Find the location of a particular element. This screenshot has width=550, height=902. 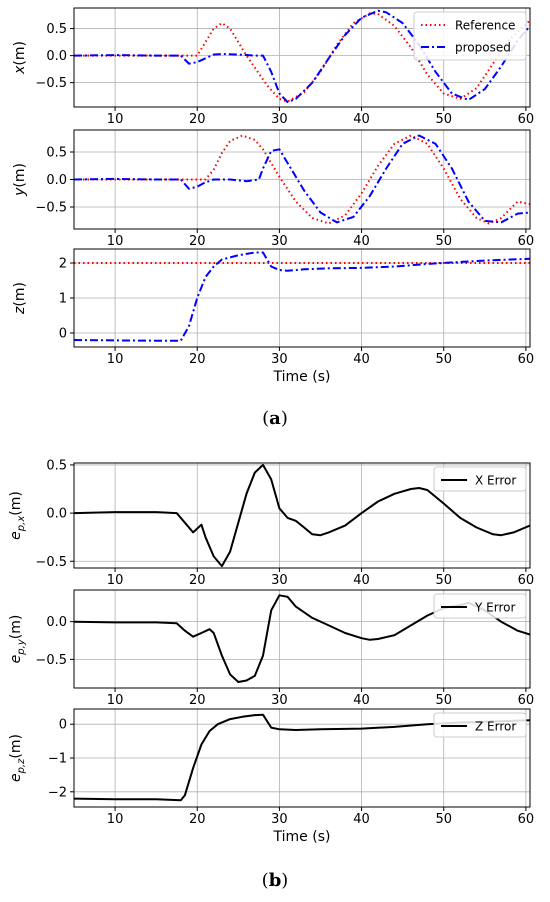

y-tick-label: 2 is located at coordinates (63, 264).